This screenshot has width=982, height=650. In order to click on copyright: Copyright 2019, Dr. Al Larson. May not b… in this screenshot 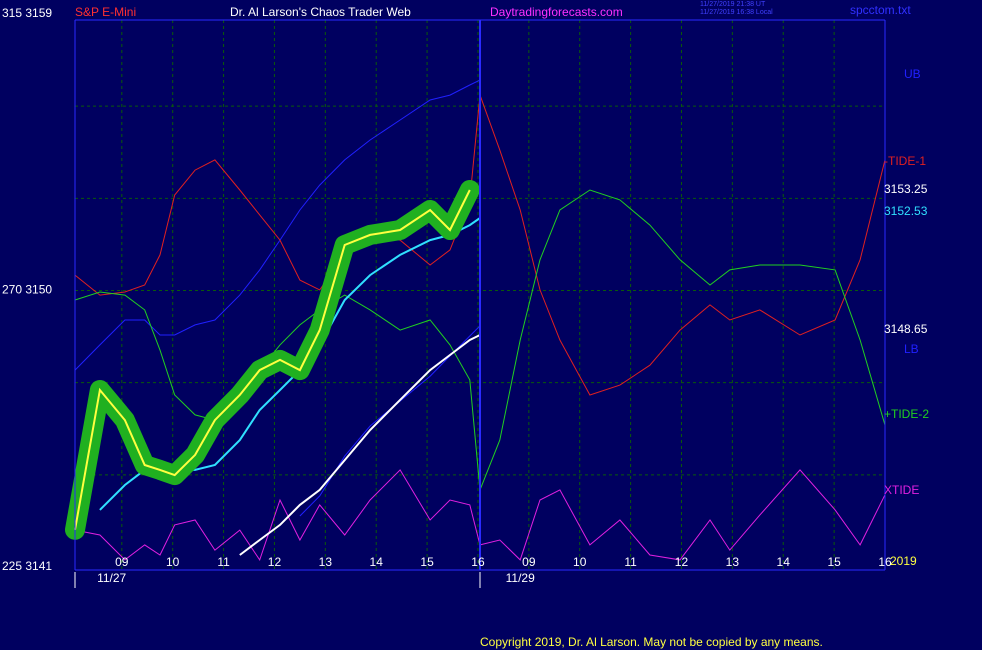, I will do `click(651, 642)`.